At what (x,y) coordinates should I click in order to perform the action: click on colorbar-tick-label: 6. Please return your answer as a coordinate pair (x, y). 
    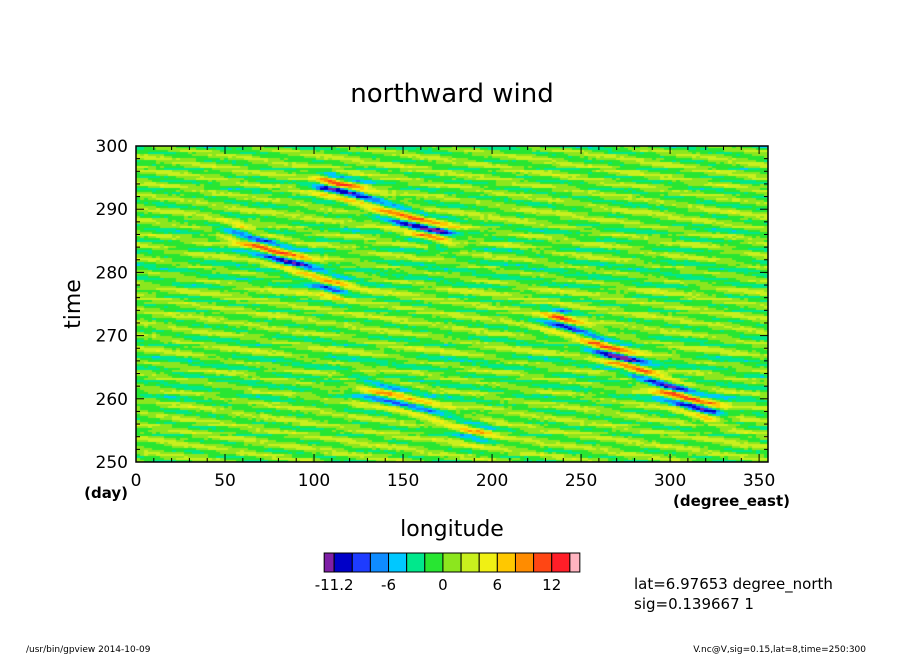
    Looking at the image, I should click on (498, 585).